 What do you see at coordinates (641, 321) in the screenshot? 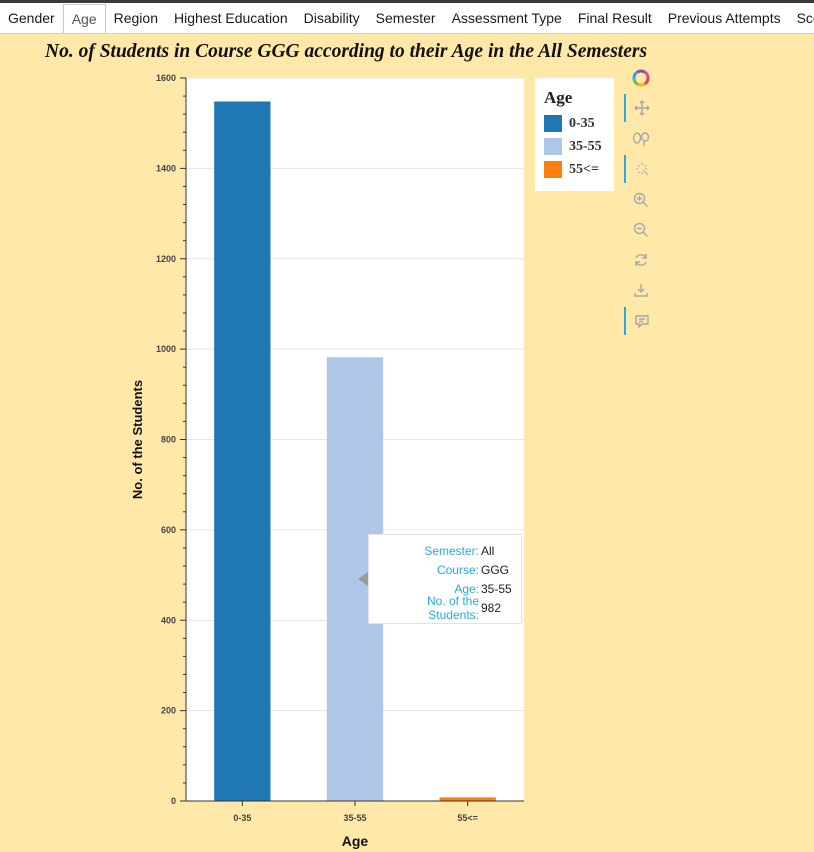
I see `hover-icon` at bounding box center [641, 321].